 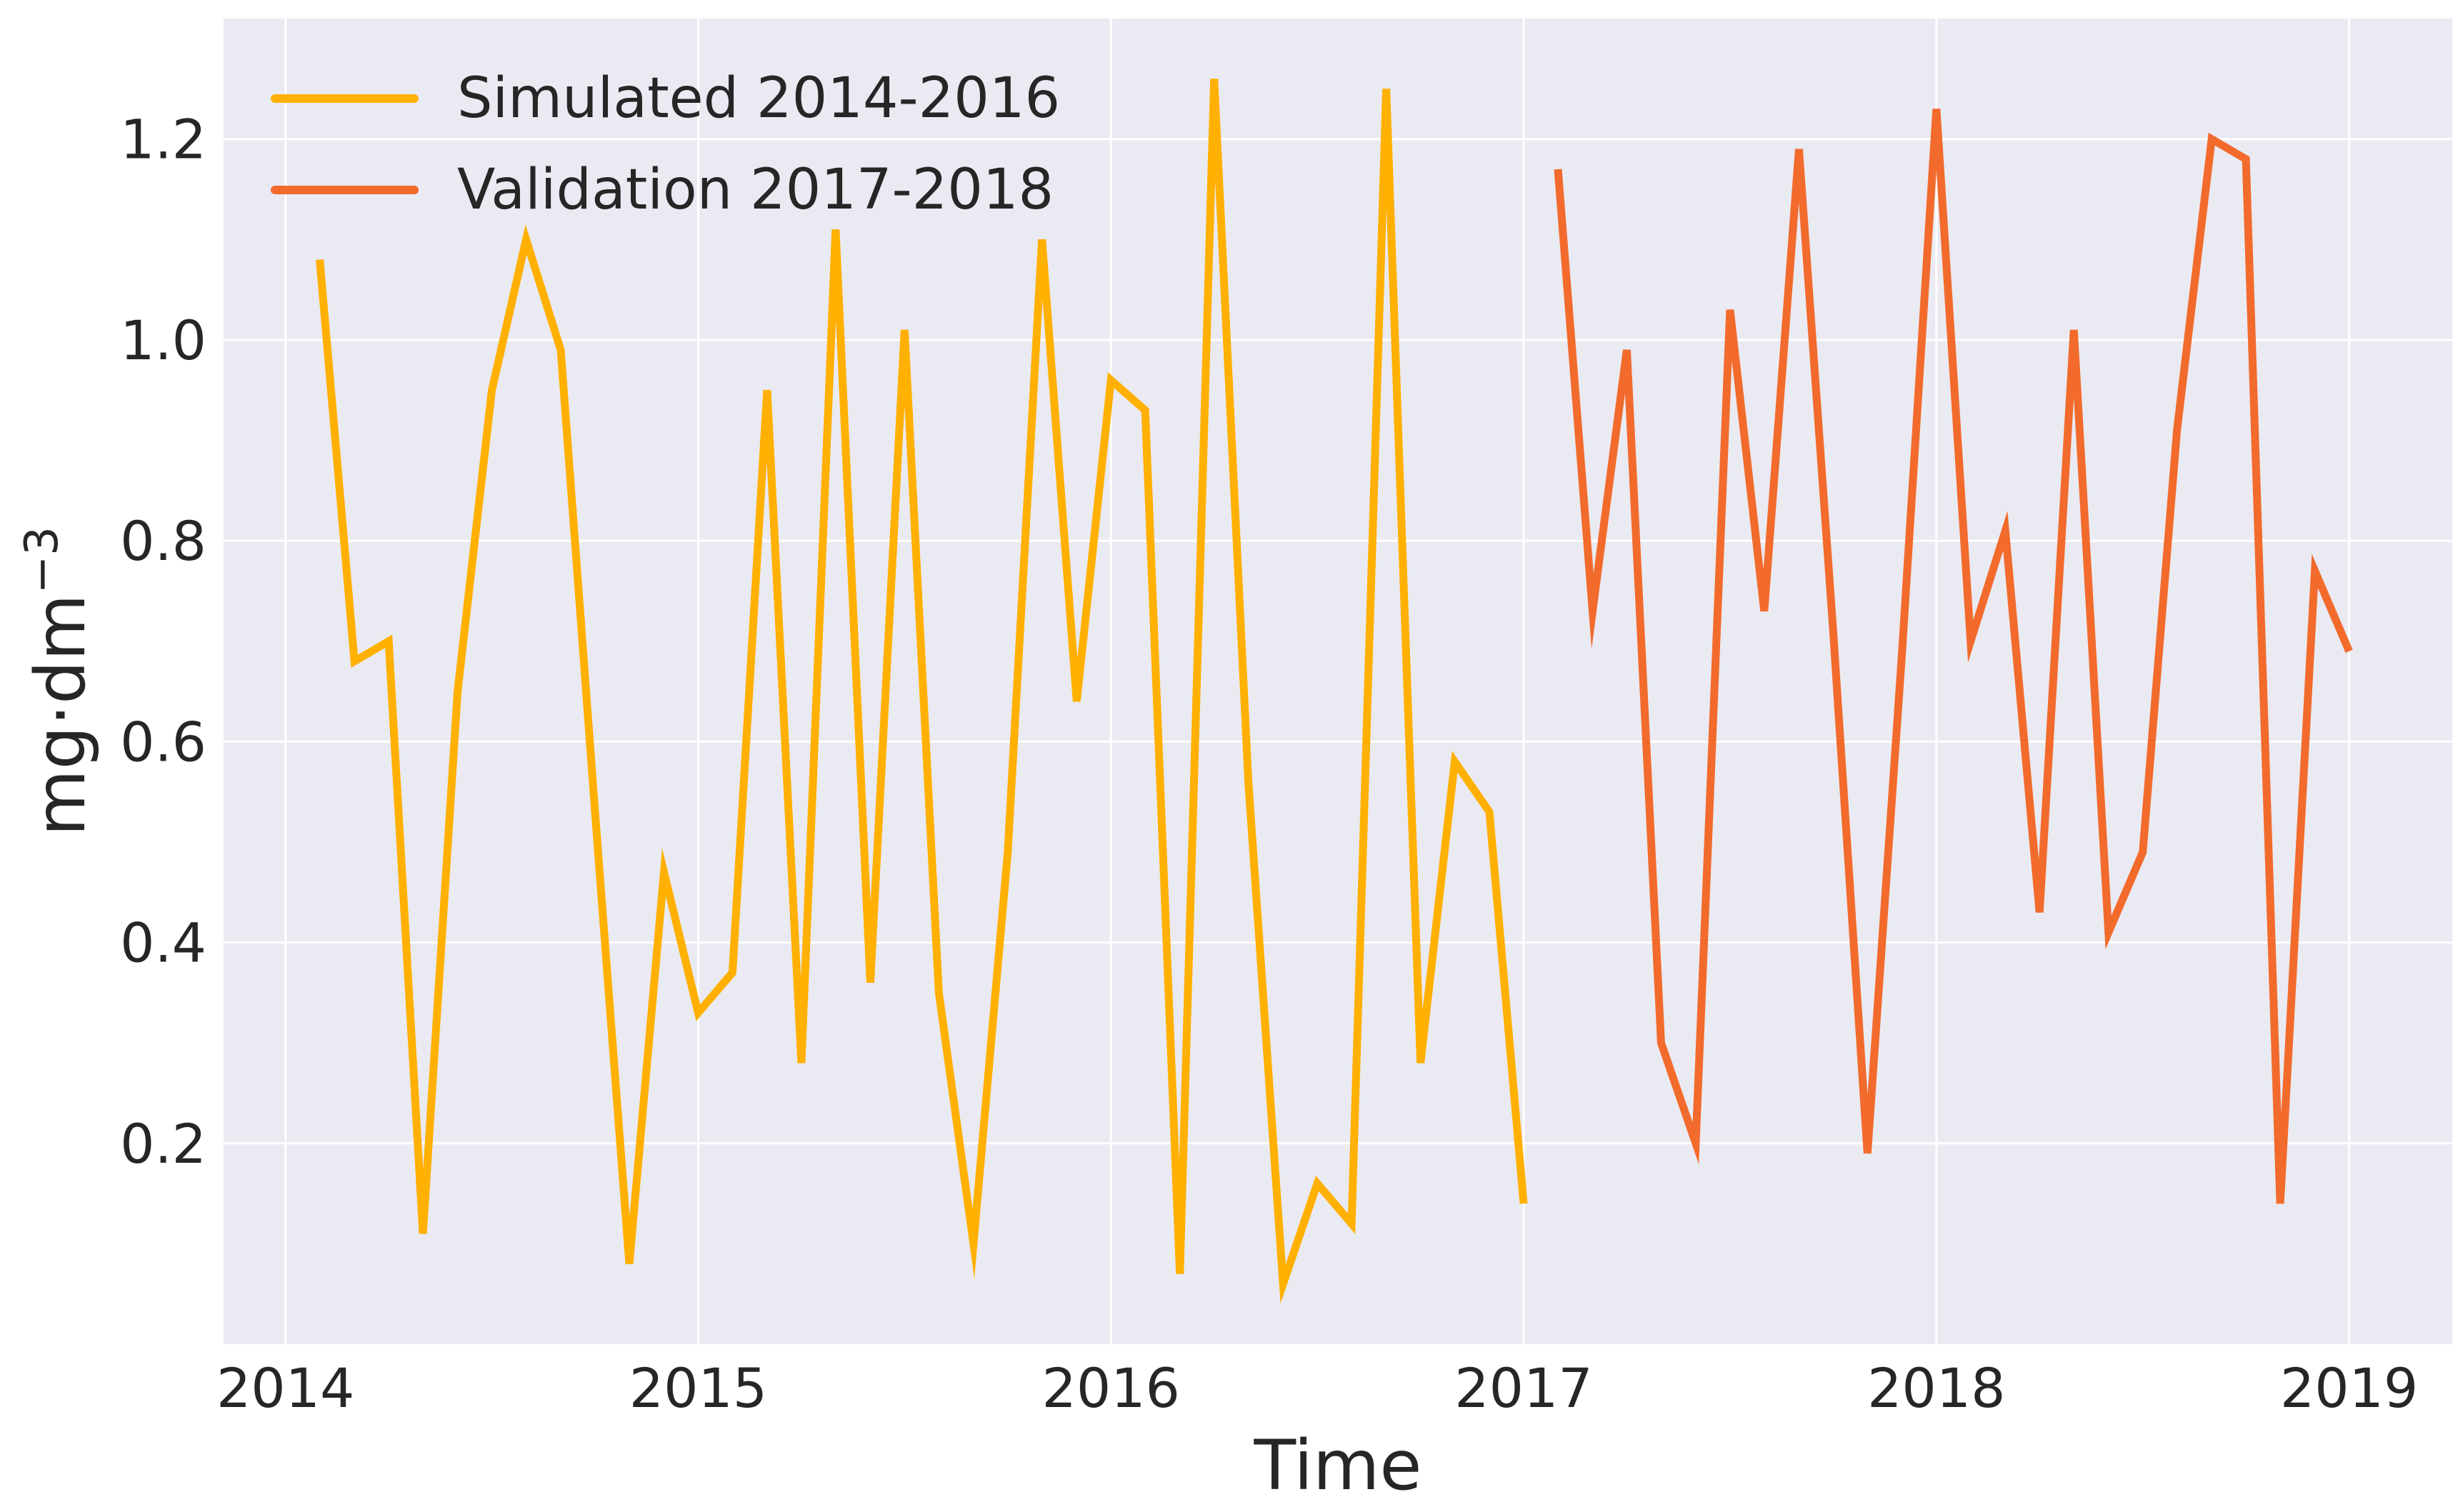 What do you see at coordinates (163, 139) in the screenshot?
I see `y-tick-label: 1.2` at bounding box center [163, 139].